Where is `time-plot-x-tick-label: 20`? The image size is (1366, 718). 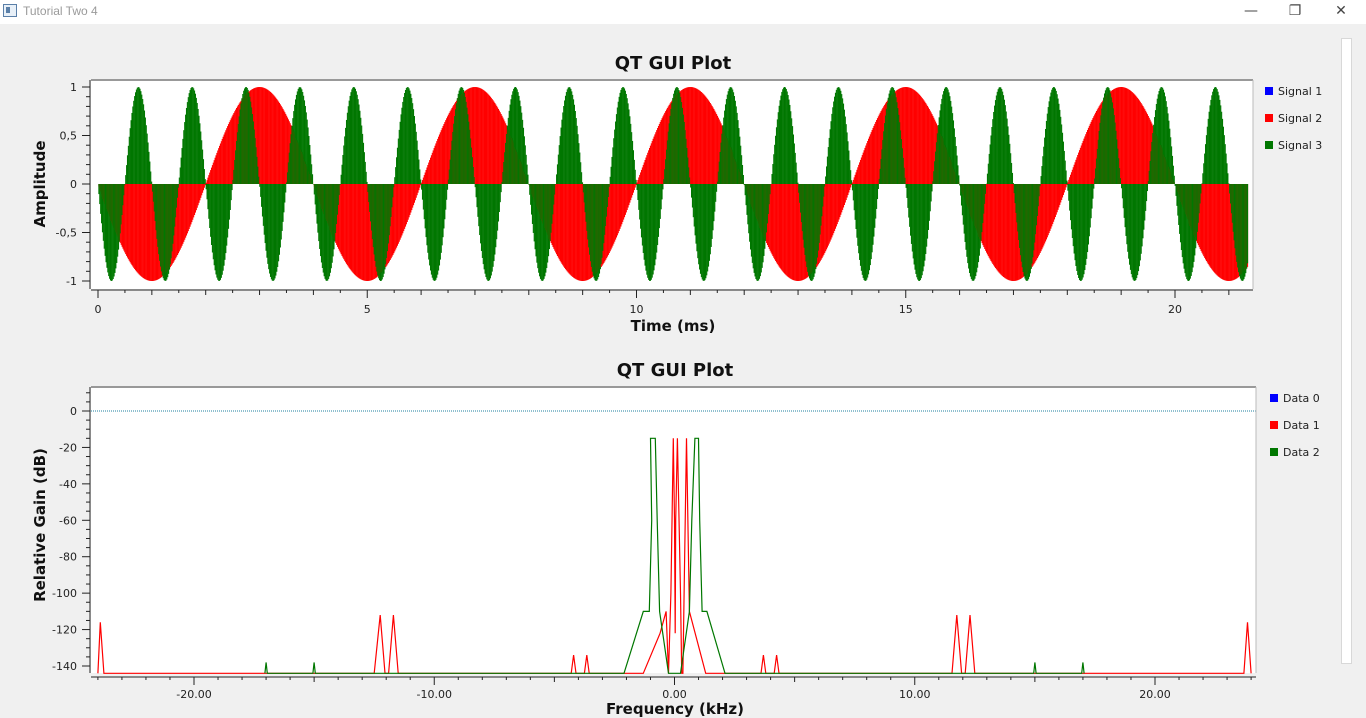 time-plot-x-tick-label: 20 is located at coordinates (1175, 309).